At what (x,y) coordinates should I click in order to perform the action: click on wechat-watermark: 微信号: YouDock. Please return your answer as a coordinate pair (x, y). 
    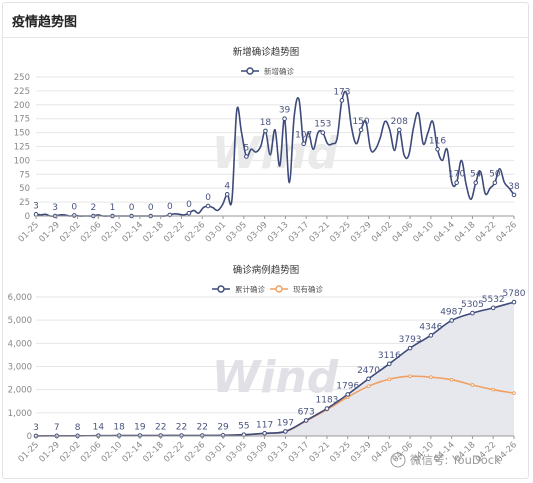
    Looking at the image, I should click on (445, 460).